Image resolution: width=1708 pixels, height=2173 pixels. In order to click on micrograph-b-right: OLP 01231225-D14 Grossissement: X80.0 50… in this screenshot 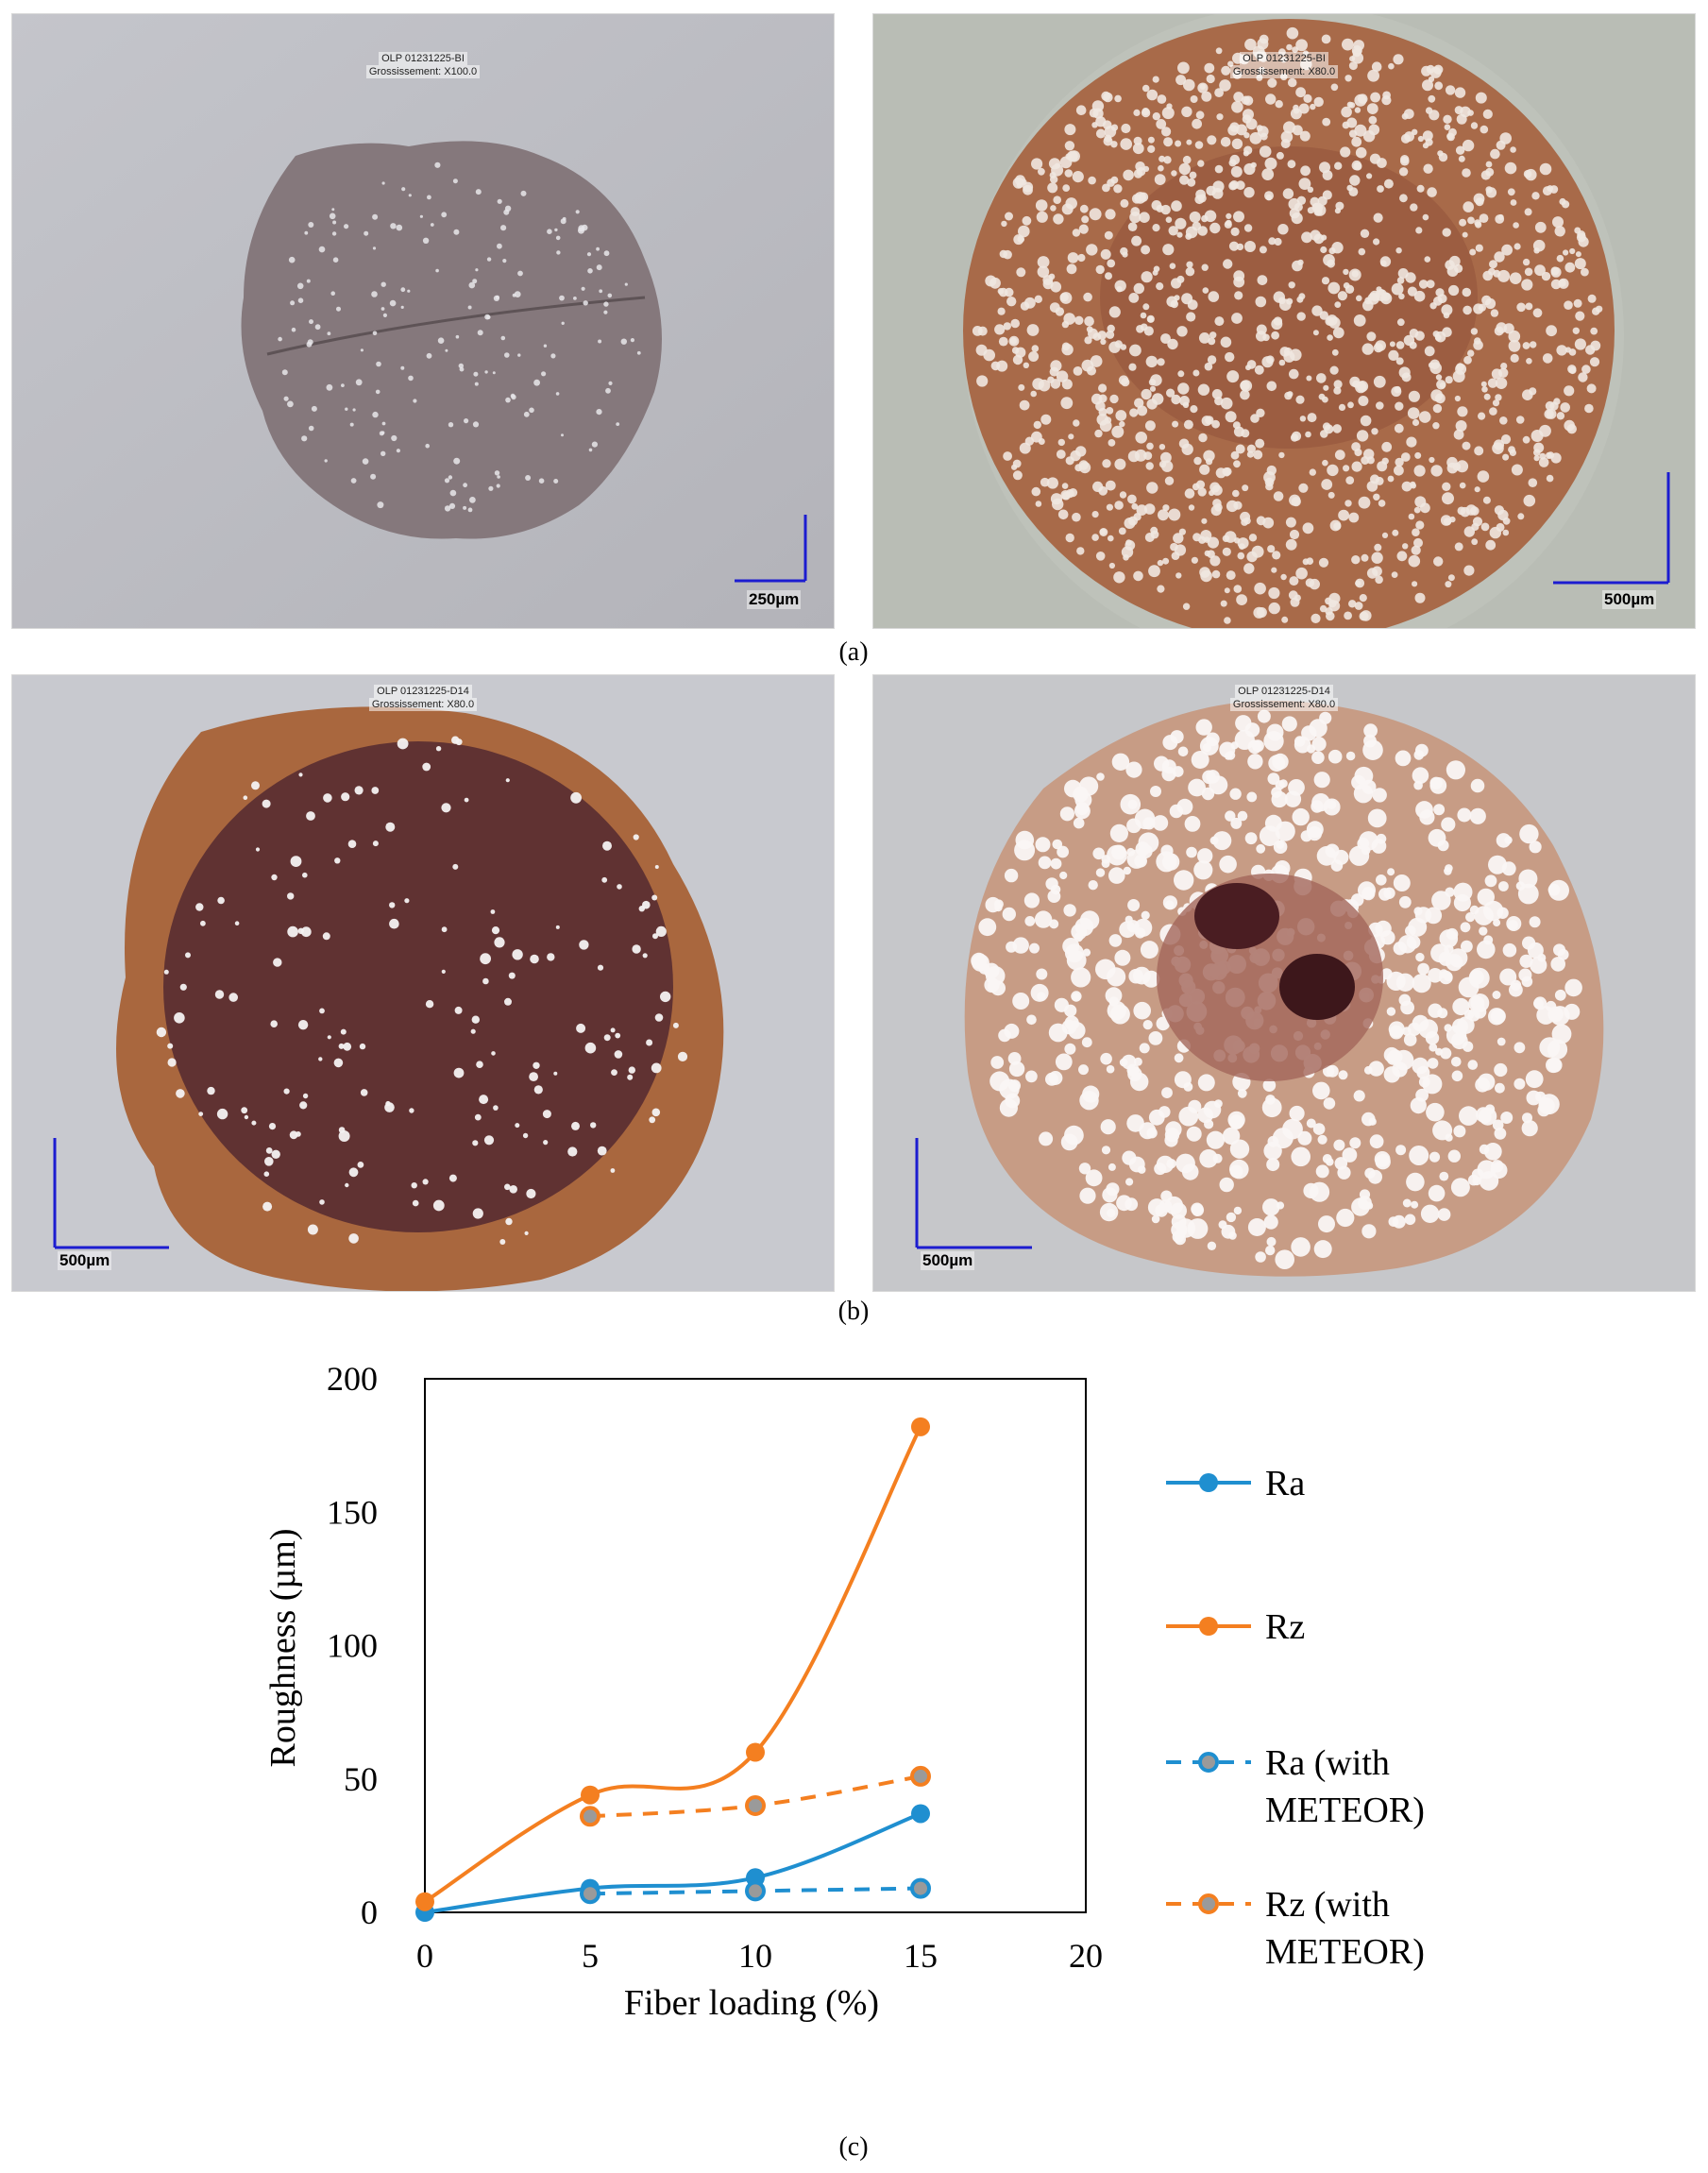, I will do `click(1284, 983)`.